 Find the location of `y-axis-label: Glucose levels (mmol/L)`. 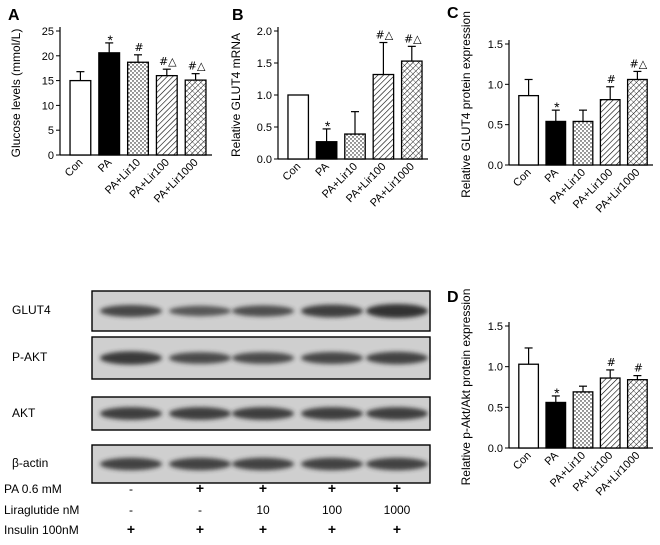

y-axis-label: Glucose levels (mmol/L) is located at coordinates (16, 93).